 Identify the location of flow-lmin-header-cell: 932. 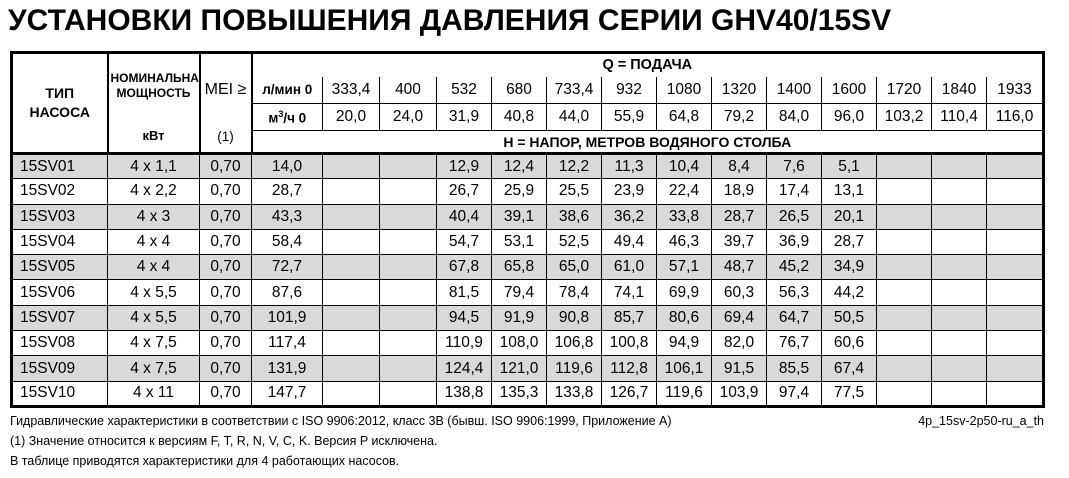
(629, 90).